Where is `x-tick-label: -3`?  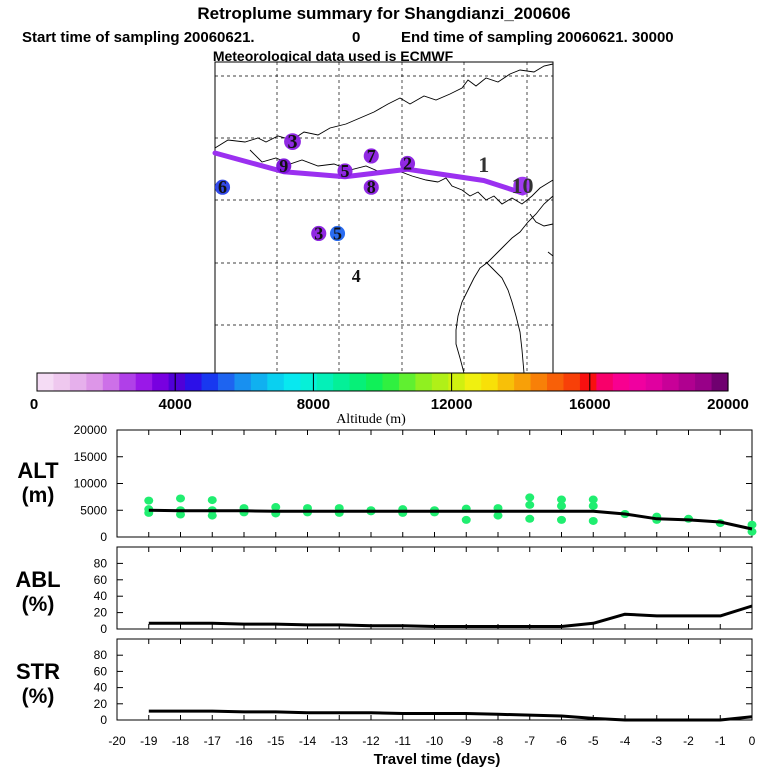
x-tick-label: -3 is located at coordinates (656, 741).